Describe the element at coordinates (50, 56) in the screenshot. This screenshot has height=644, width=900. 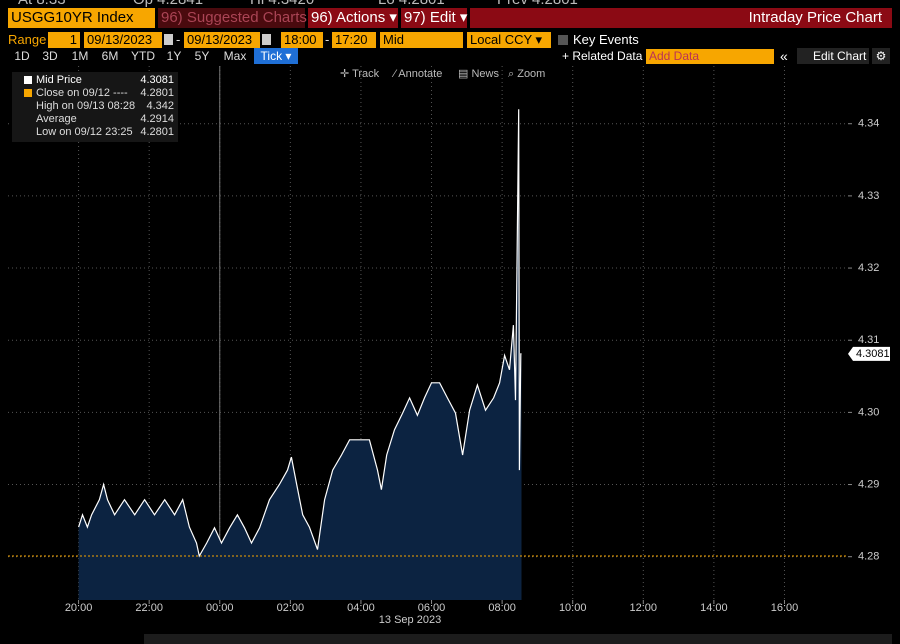
I see `period-button: 3D` at that location.